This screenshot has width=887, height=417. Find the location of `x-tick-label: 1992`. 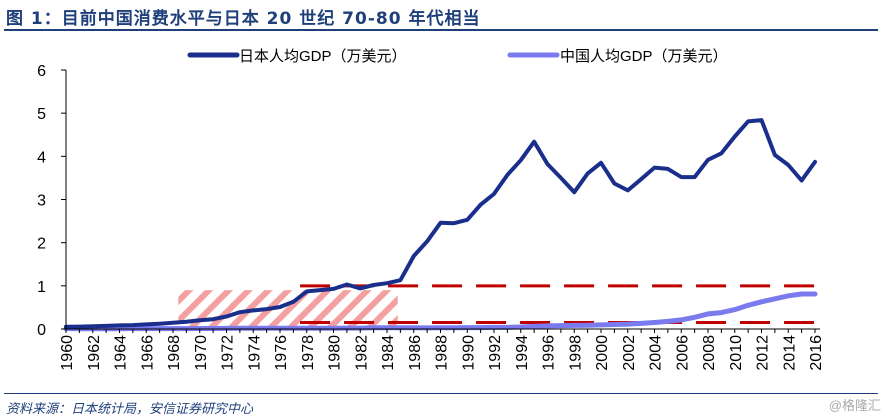

x-tick-label: 1992 is located at coordinates (495, 353).